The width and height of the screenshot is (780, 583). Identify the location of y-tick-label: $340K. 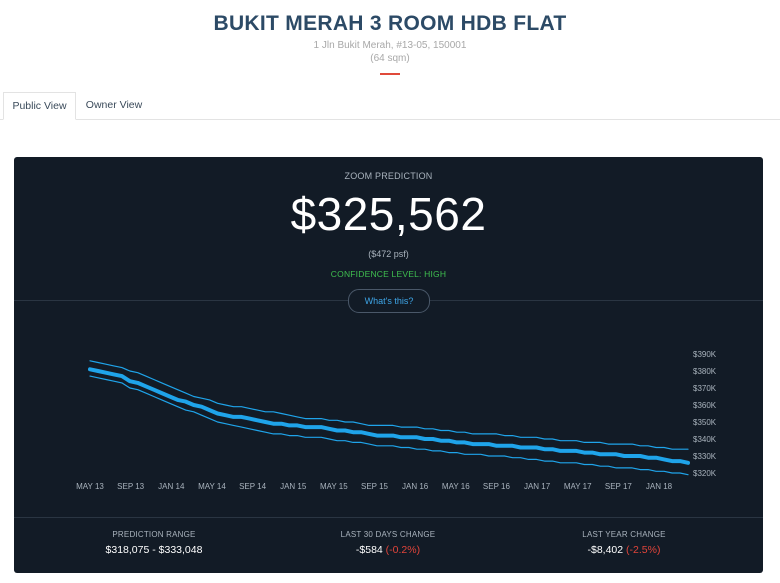
(705, 439).